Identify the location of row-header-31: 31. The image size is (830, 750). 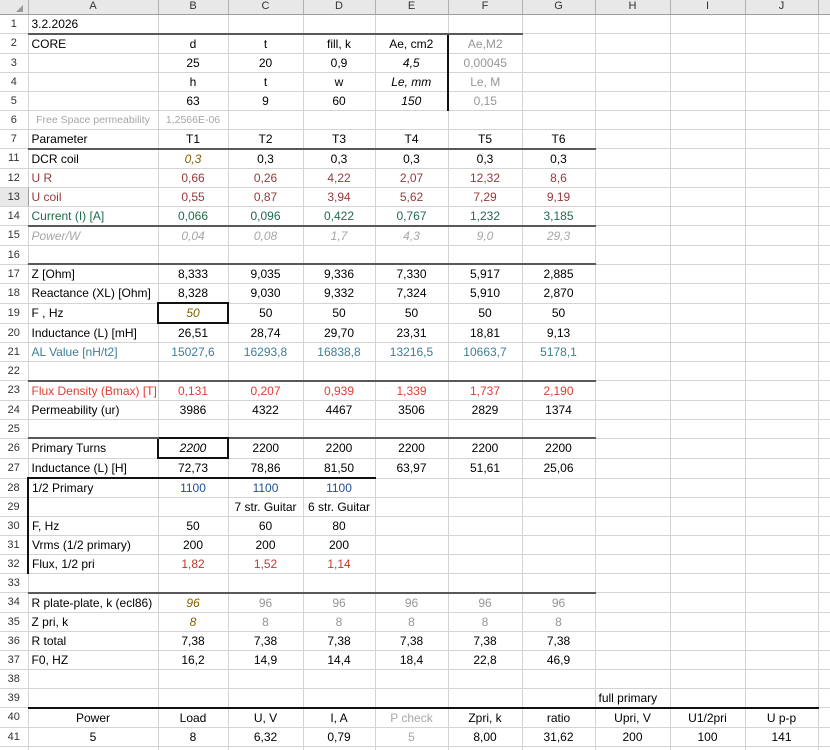
(14, 545).